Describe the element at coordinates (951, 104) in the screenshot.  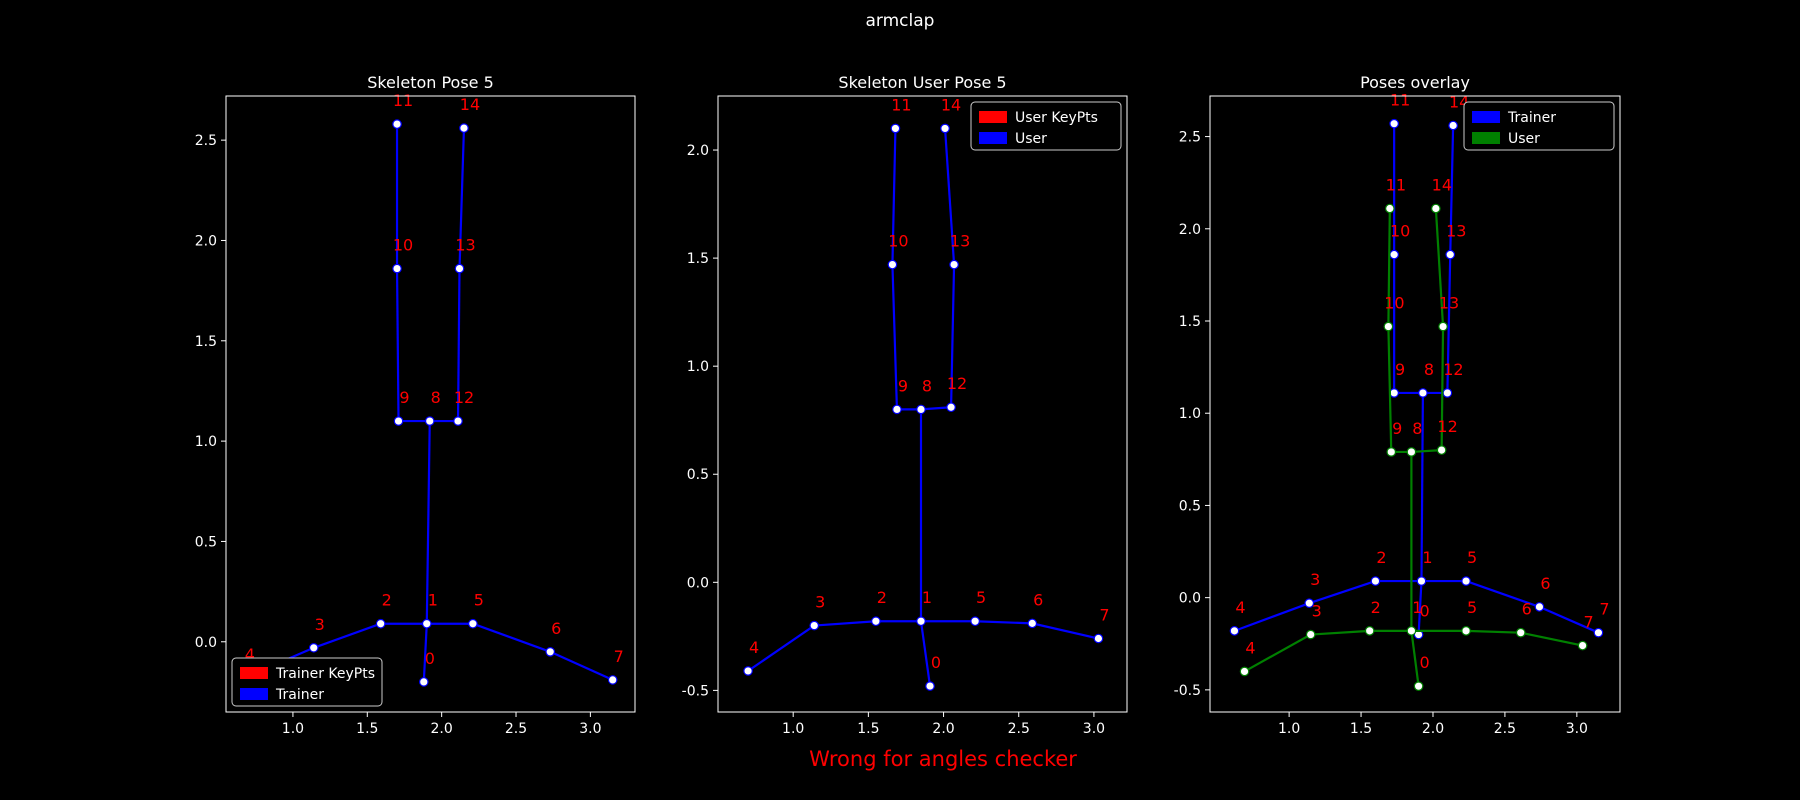
I see `keypoint-label: 14` at that location.